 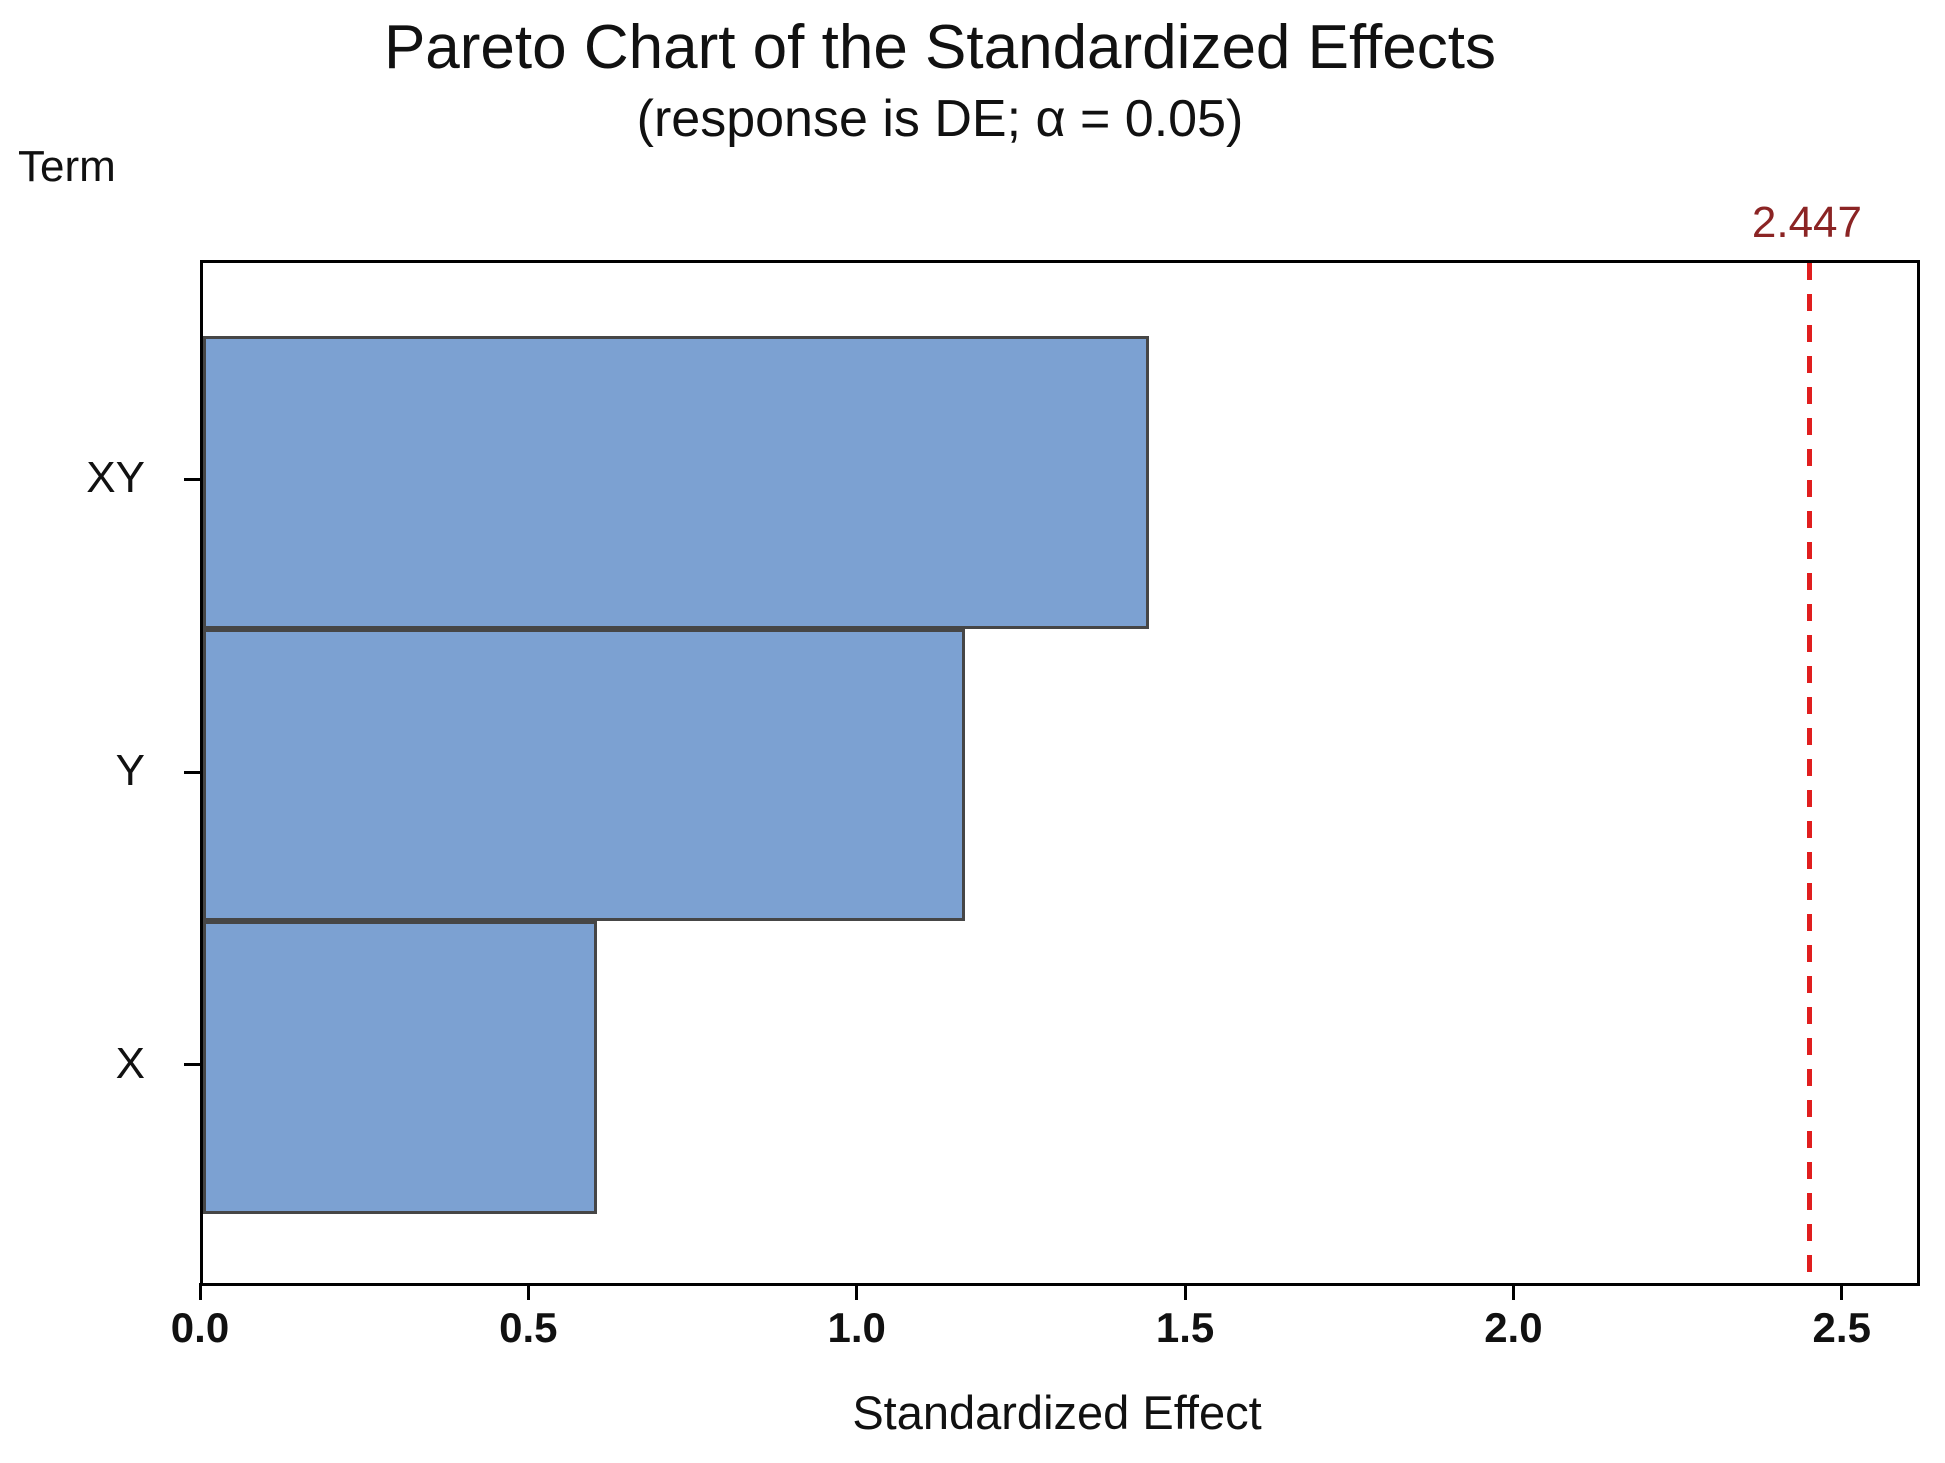 I want to click on reference-line, so click(x=1810, y=773).